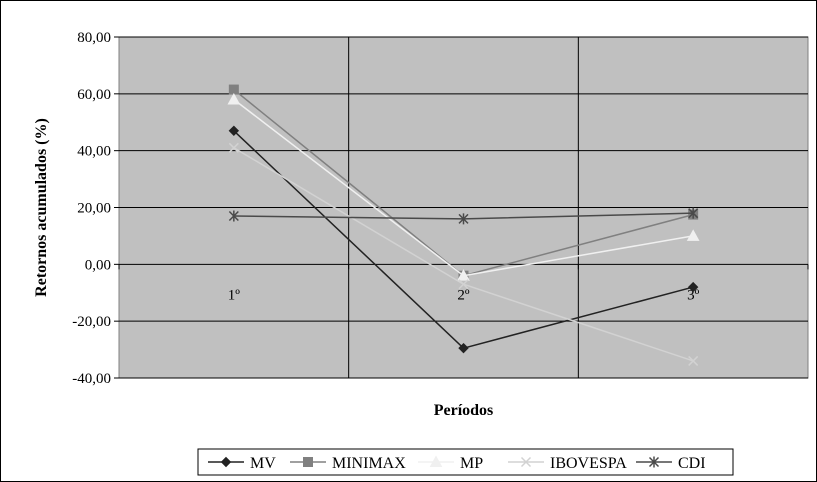  What do you see at coordinates (94, 152) in the screenshot?
I see `y-tick-label: 40,00` at bounding box center [94, 152].